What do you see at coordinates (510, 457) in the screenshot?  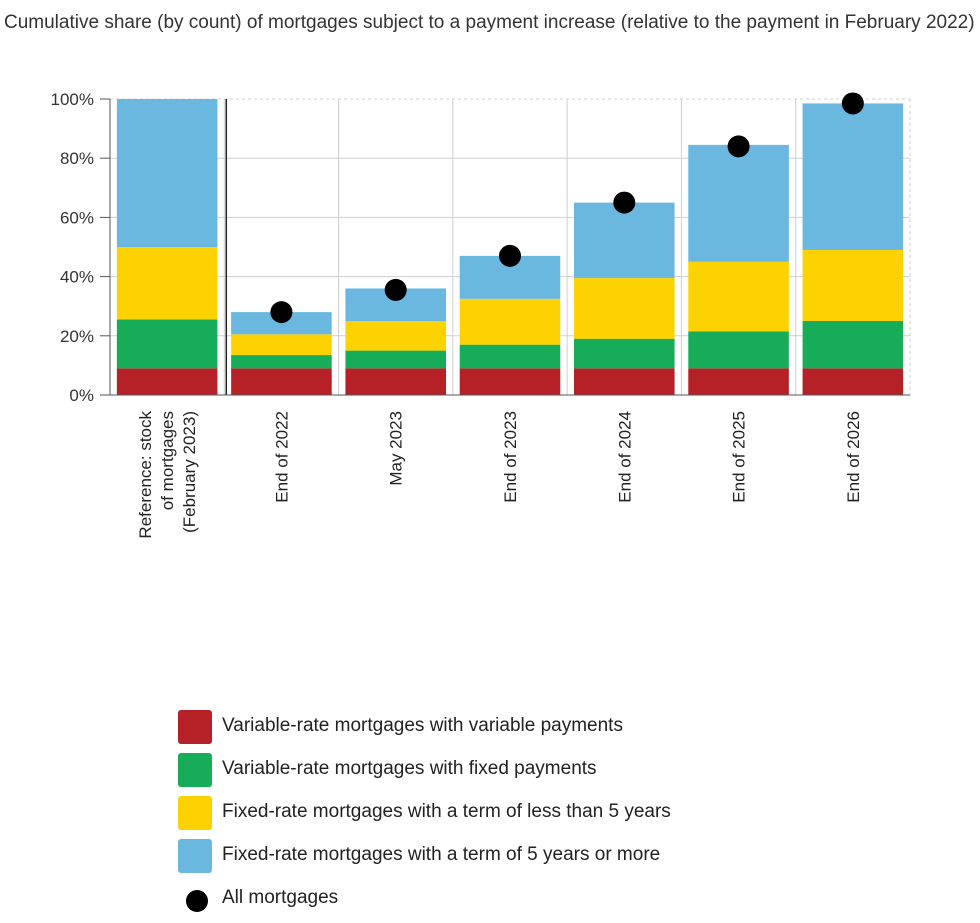 I see `x-tick-label: End of 2023` at bounding box center [510, 457].